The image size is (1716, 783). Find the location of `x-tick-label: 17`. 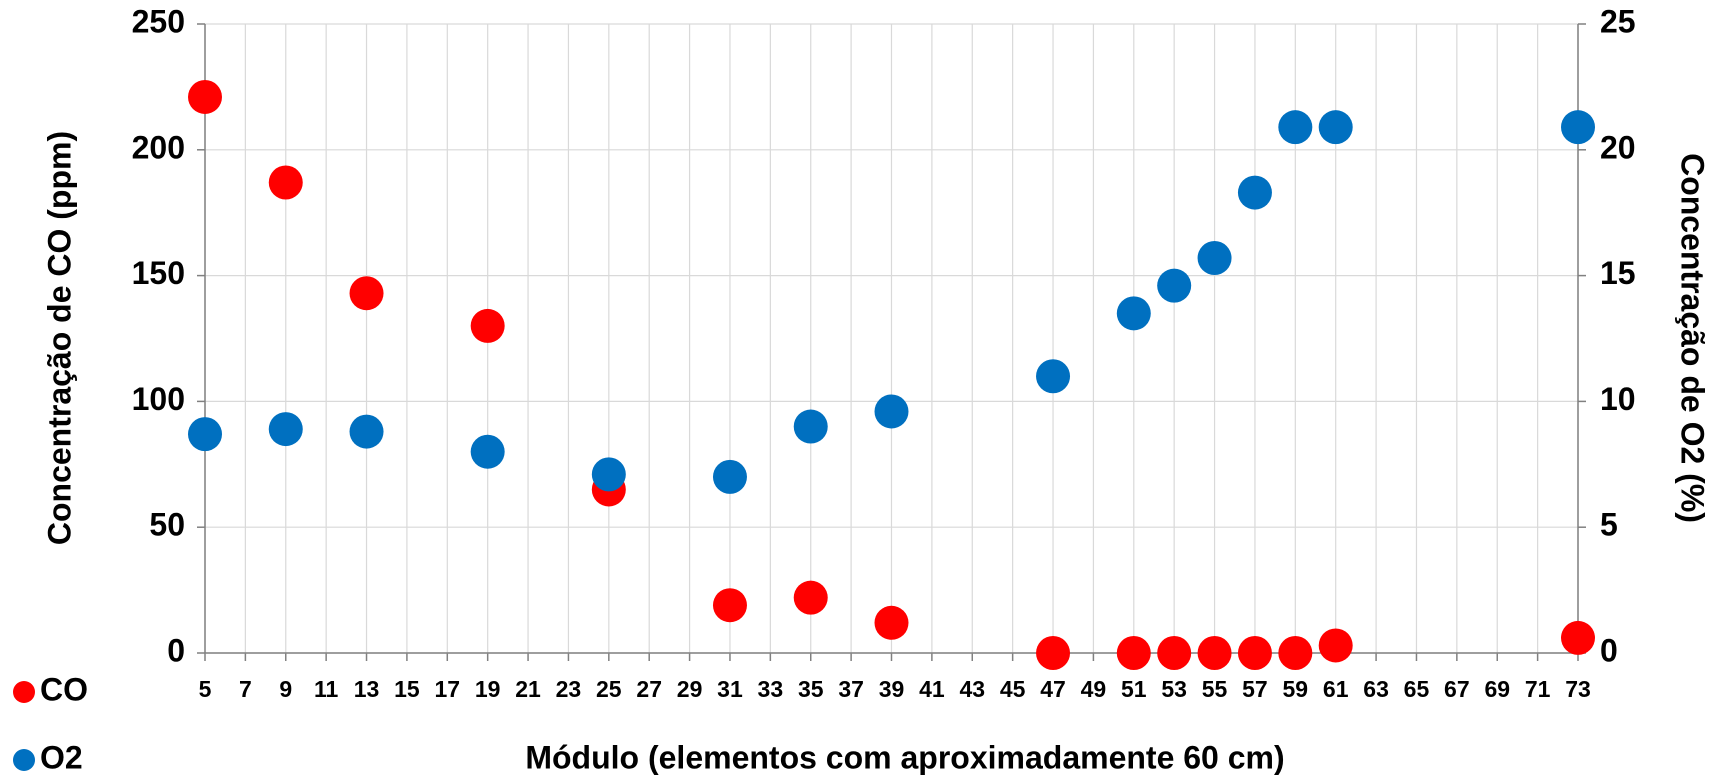

x-tick-label: 17 is located at coordinates (447, 689).